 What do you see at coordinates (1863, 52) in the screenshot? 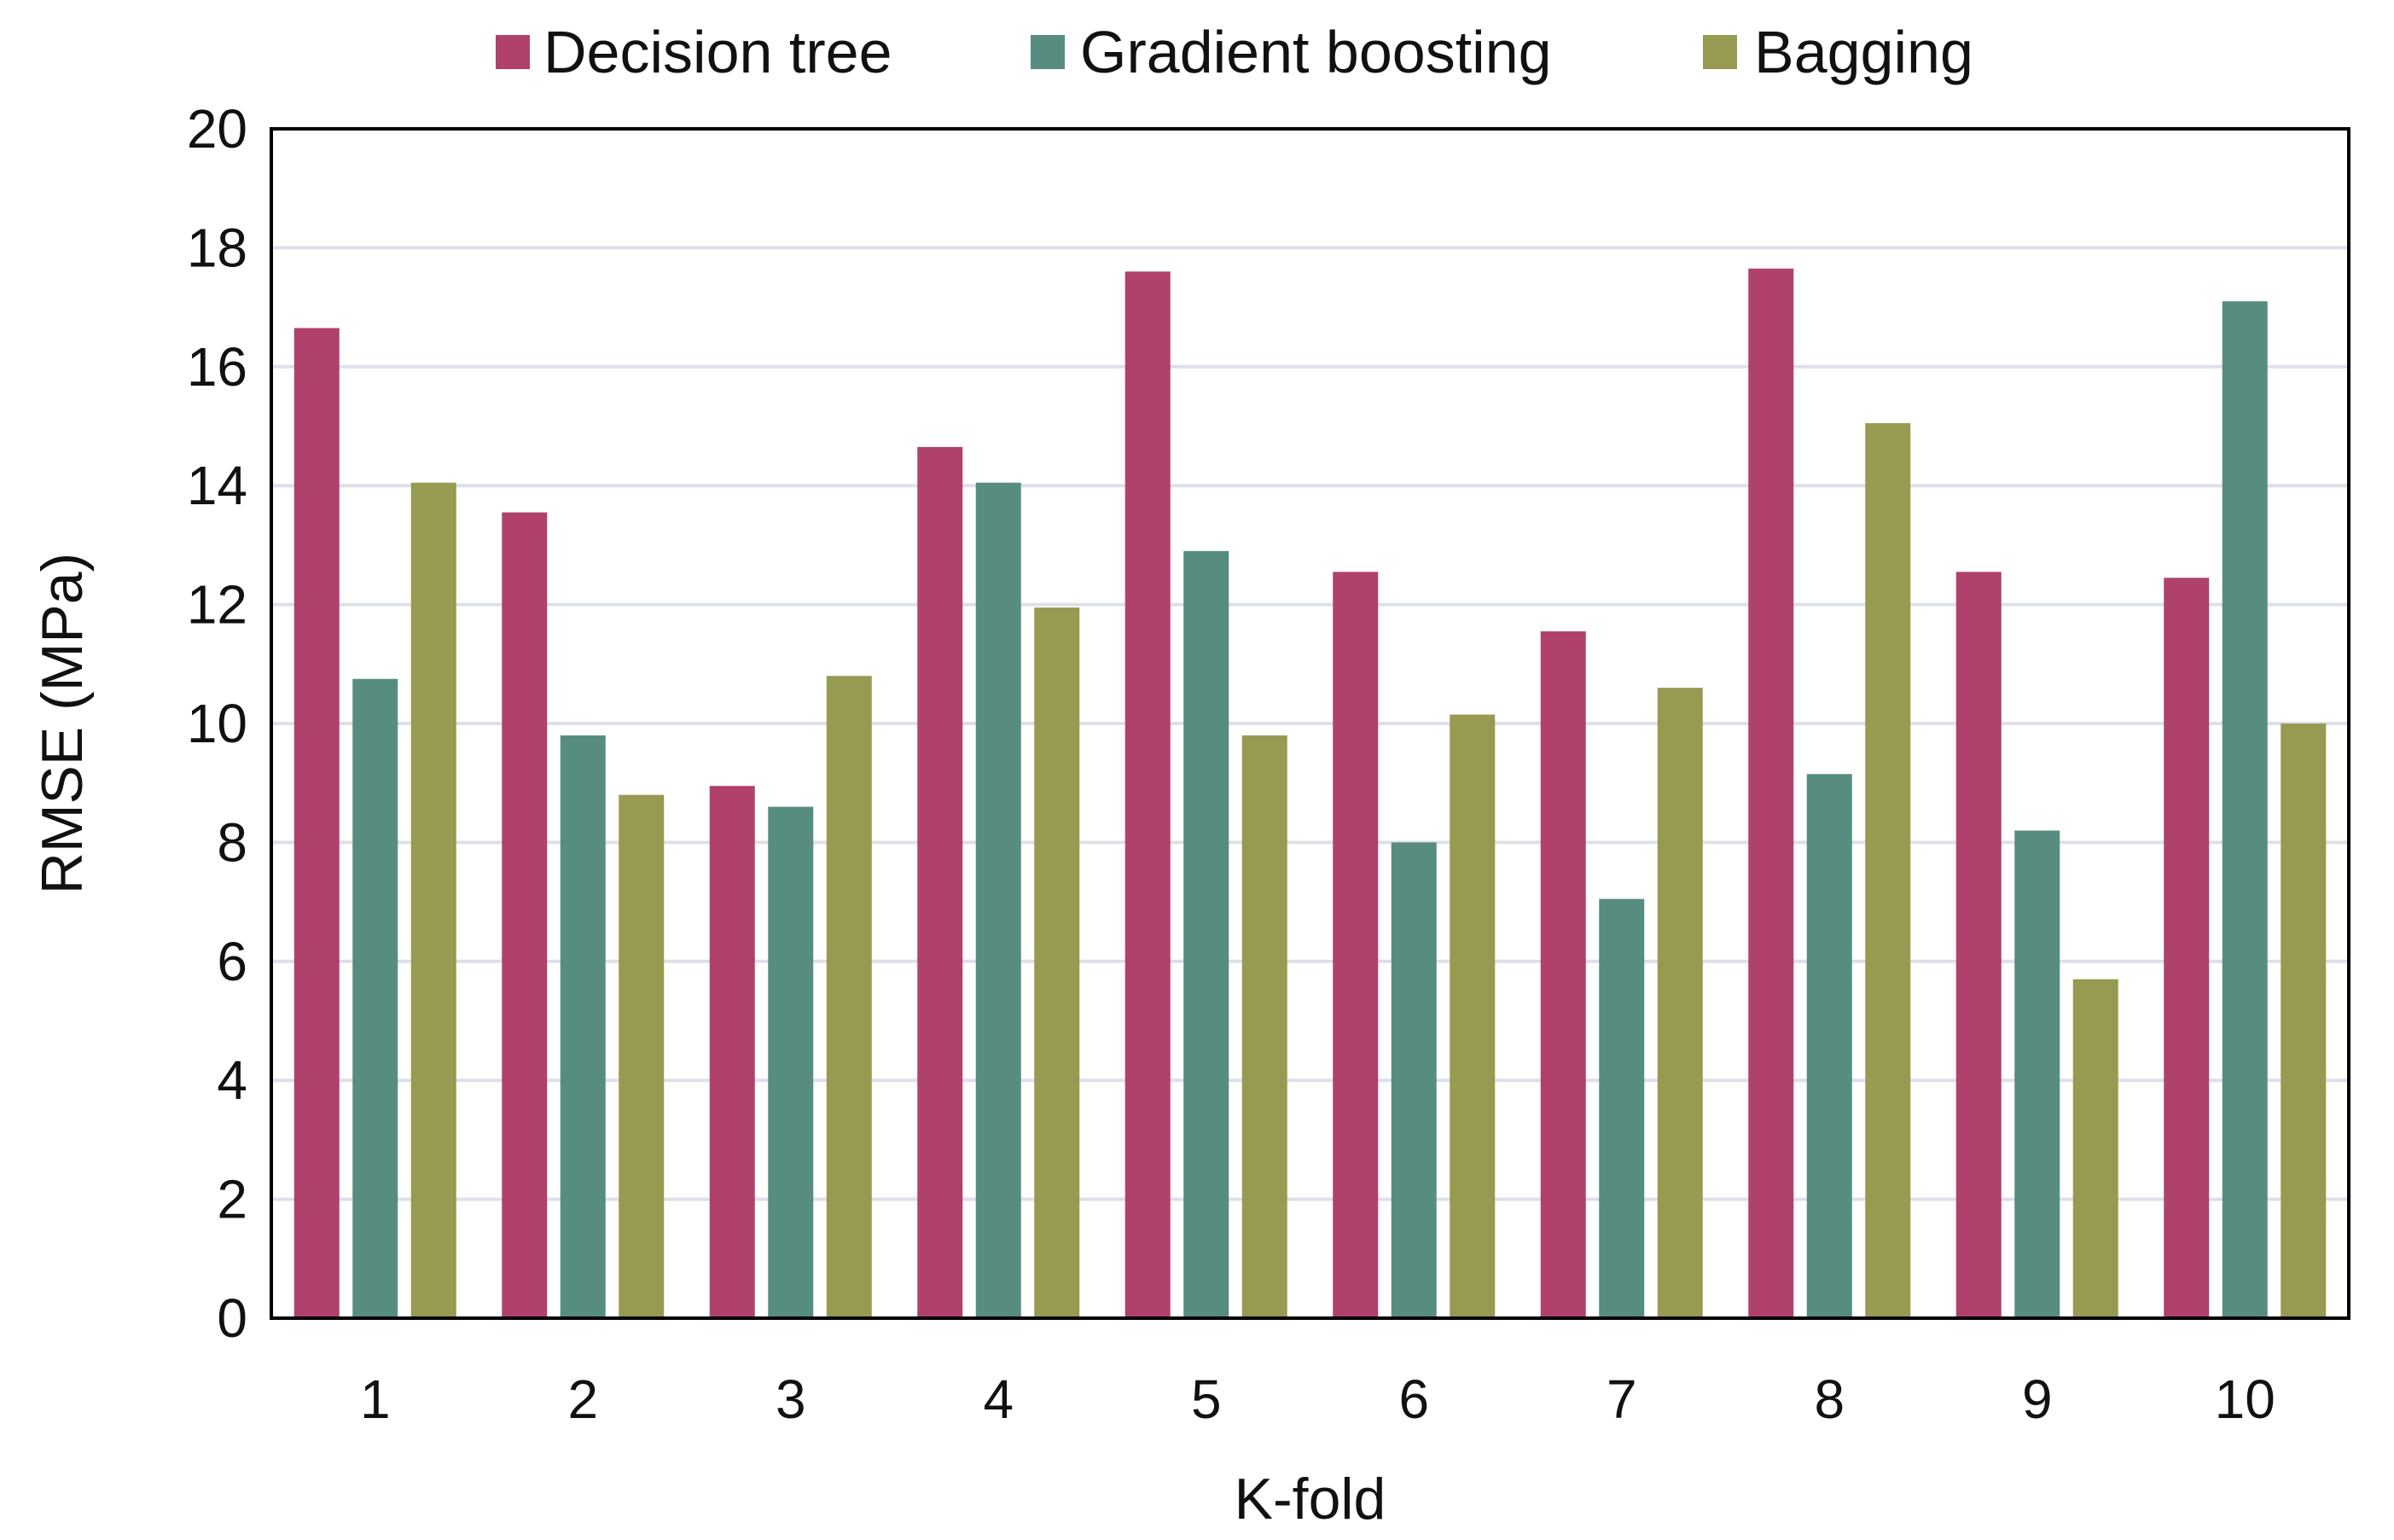
I see `legend-label-bagging: Bagging` at bounding box center [1863, 52].